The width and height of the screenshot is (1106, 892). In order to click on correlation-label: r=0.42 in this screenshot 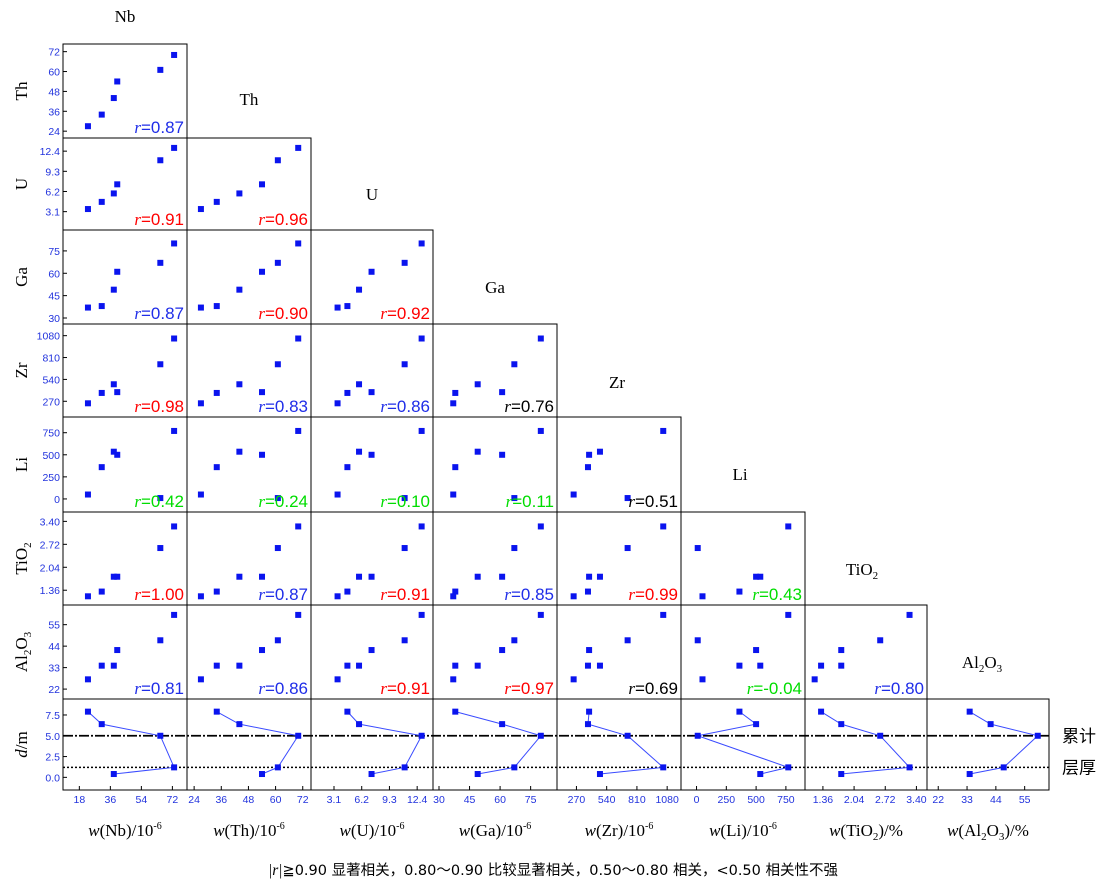, I will do `click(159, 501)`.